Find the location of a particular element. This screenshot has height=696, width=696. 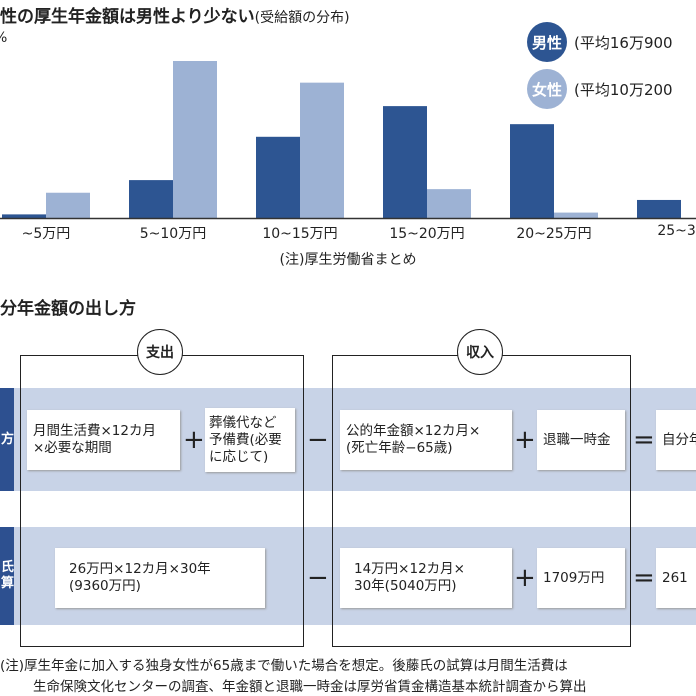

x-tick-label: 5~10万円 is located at coordinates (173, 234).